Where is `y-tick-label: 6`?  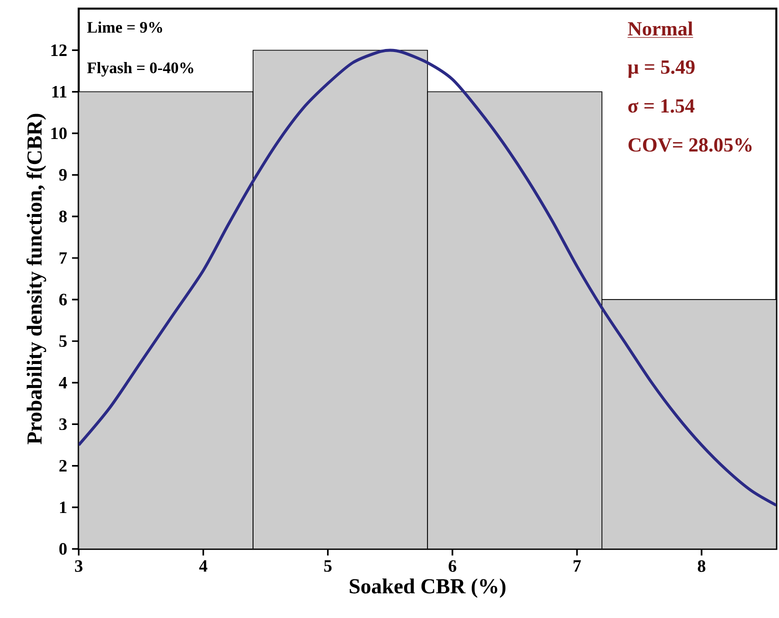
y-tick-label: 6 is located at coordinates (63, 300).